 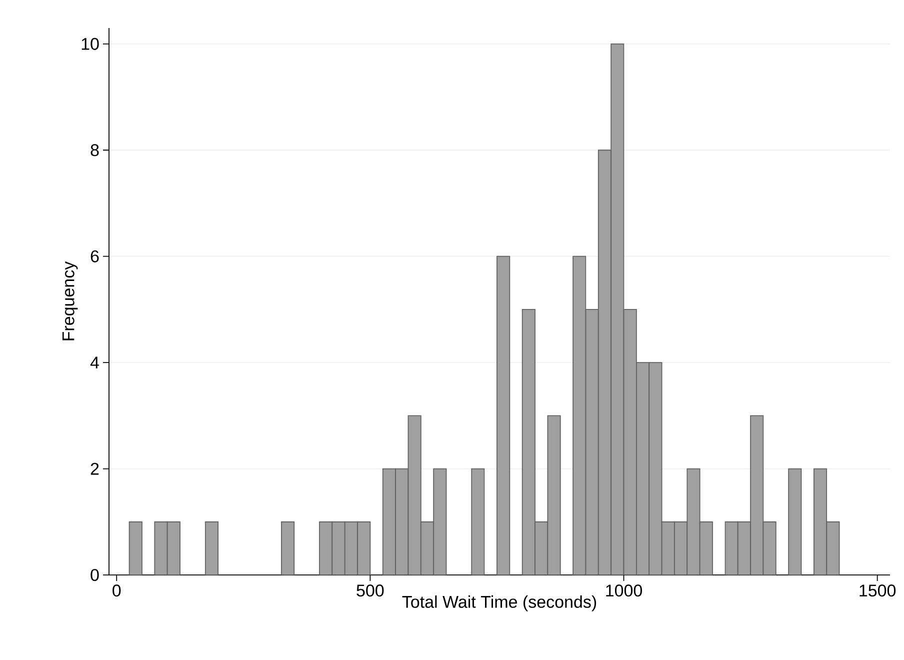 I want to click on y-tick-label: 0, so click(x=94, y=575).